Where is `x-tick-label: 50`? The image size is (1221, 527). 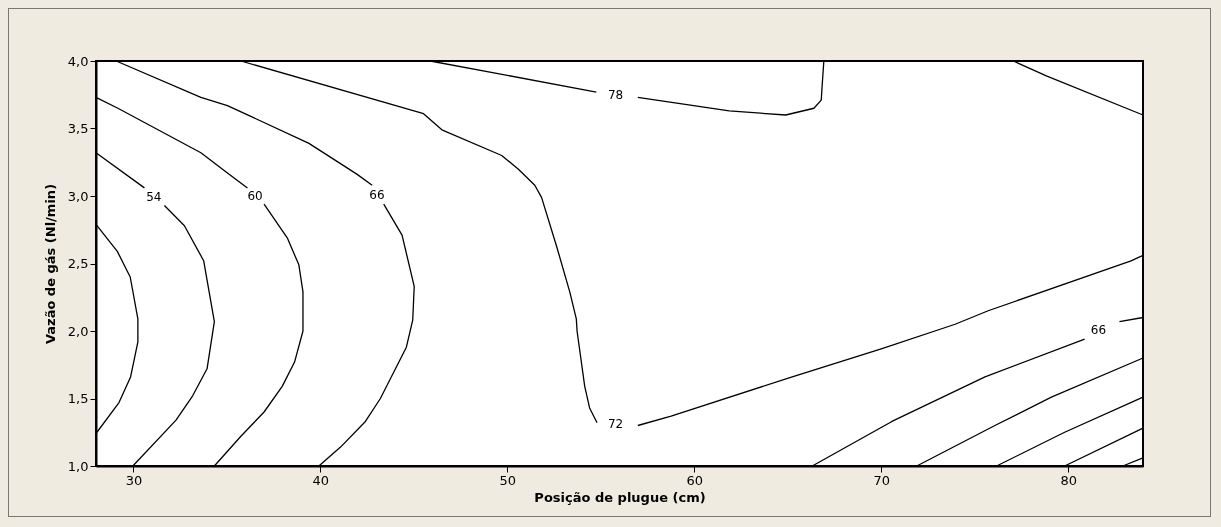 x-tick-label: 50 is located at coordinates (508, 480).